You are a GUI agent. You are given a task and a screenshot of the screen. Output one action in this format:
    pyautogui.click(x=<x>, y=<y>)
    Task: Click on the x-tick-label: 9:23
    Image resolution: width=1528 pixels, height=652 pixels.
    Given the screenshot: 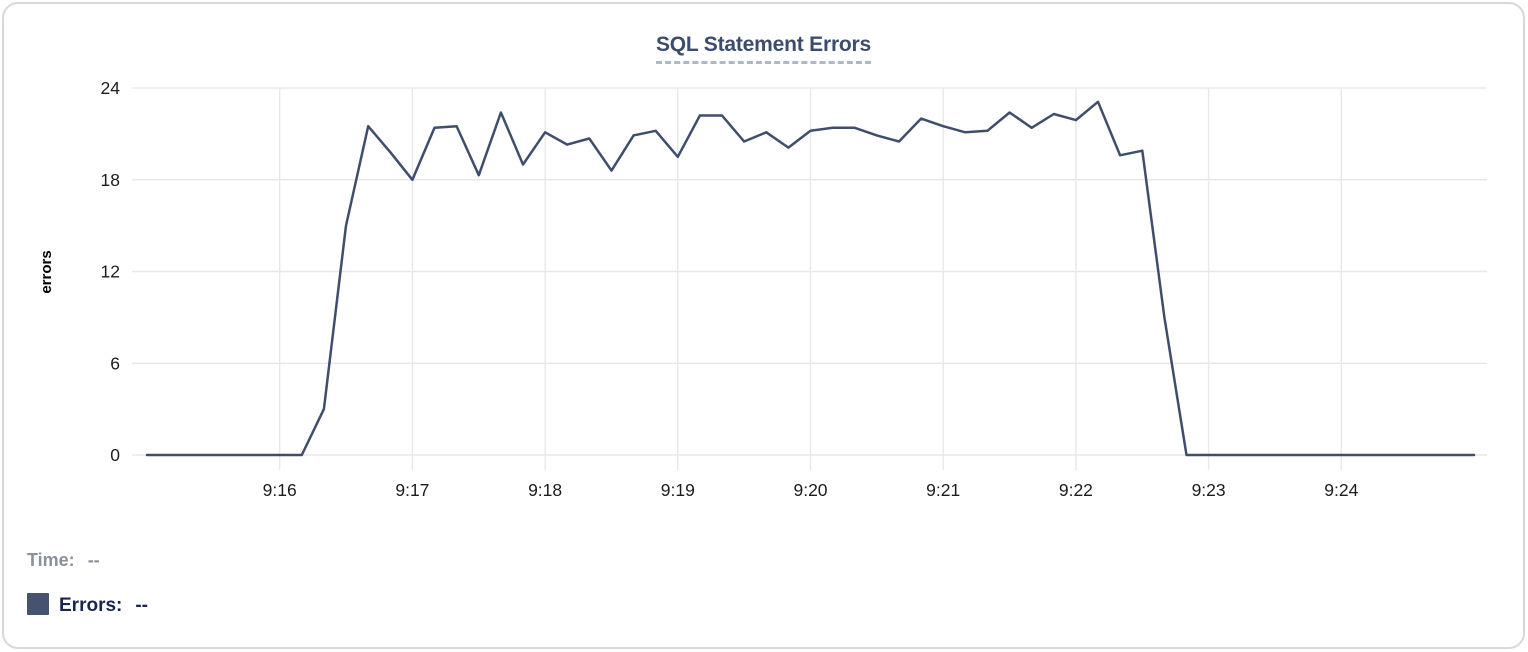 What is the action you would take?
    pyautogui.click(x=1209, y=490)
    